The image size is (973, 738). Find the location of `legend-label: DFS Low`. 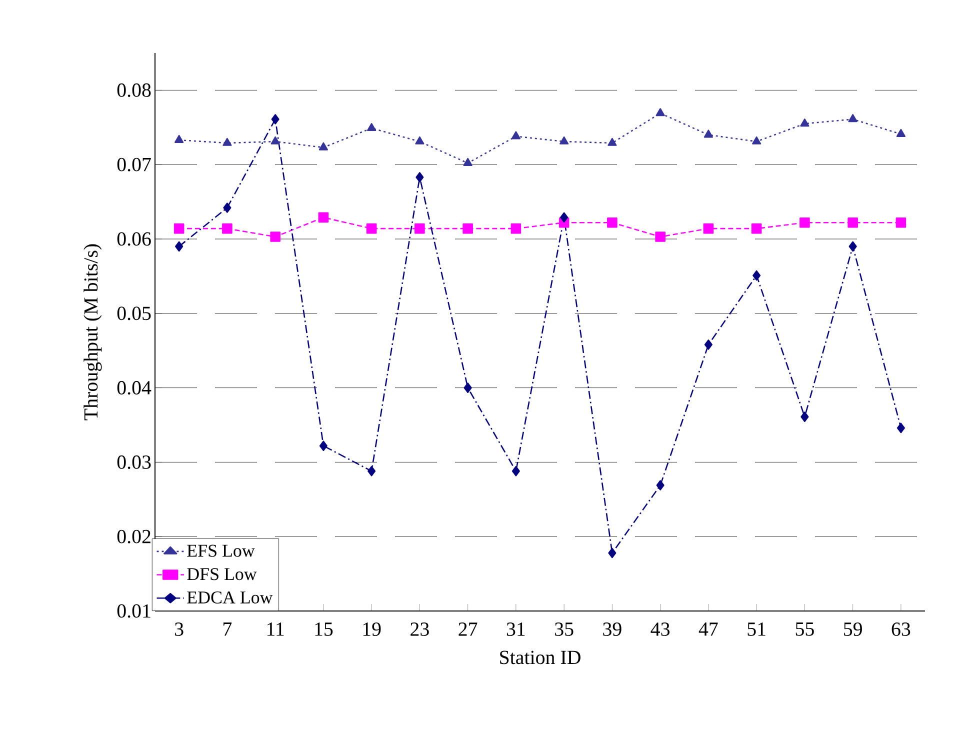

legend-label: DFS Low is located at coordinates (222, 574).